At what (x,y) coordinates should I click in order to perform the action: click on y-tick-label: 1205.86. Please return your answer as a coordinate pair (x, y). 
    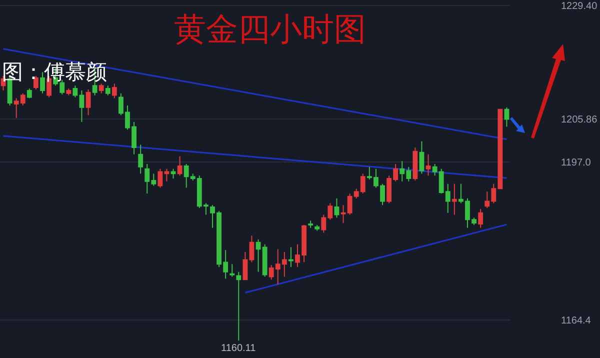
    Looking at the image, I should click on (579, 120).